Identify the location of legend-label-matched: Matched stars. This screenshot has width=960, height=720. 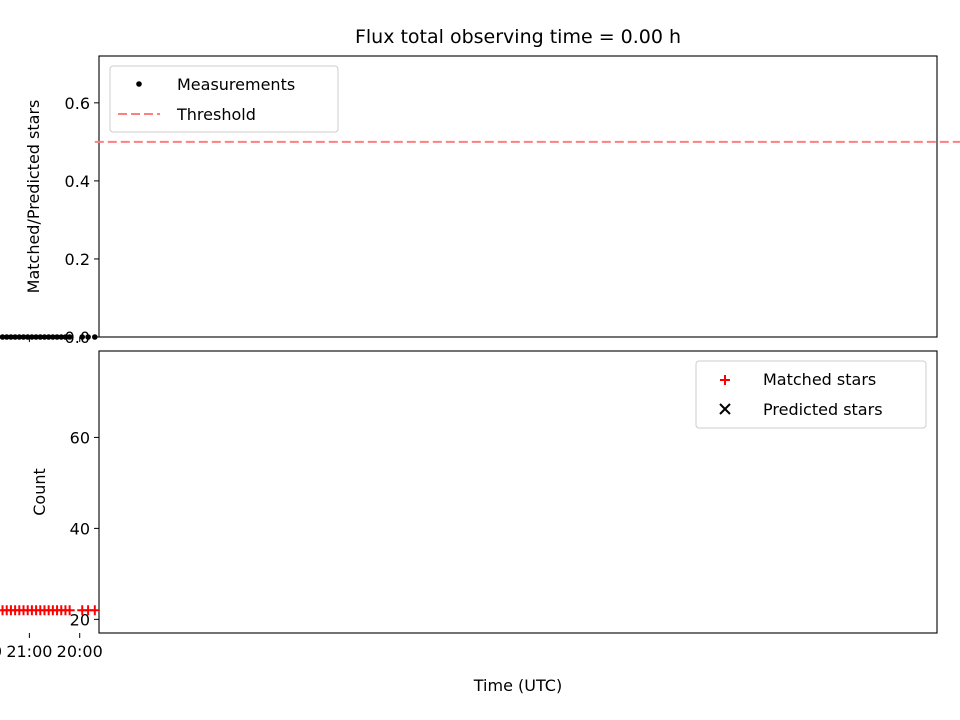
(819, 379).